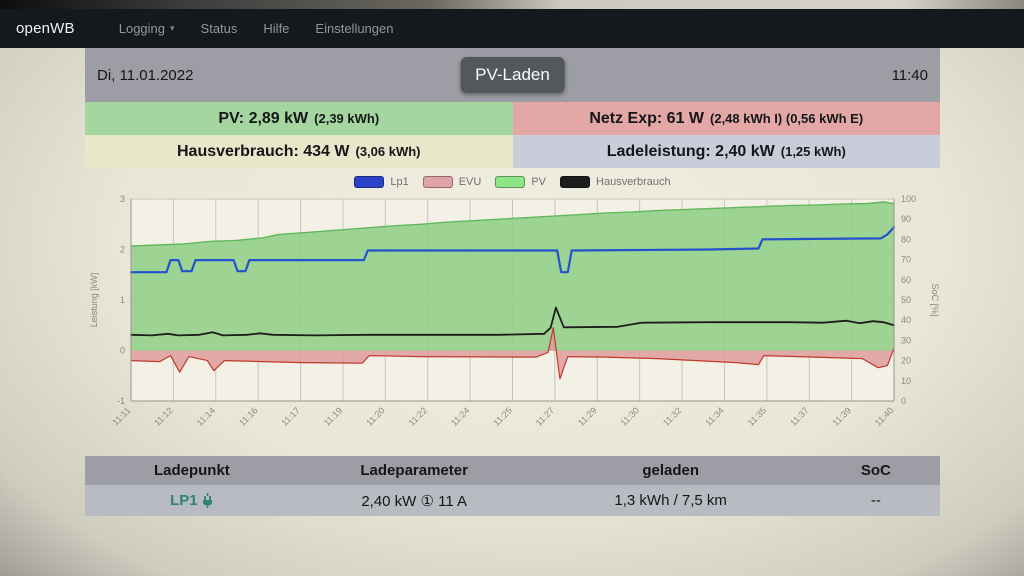  Describe the element at coordinates (906, 280) in the screenshot. I see `svg-text: 60` at that location.